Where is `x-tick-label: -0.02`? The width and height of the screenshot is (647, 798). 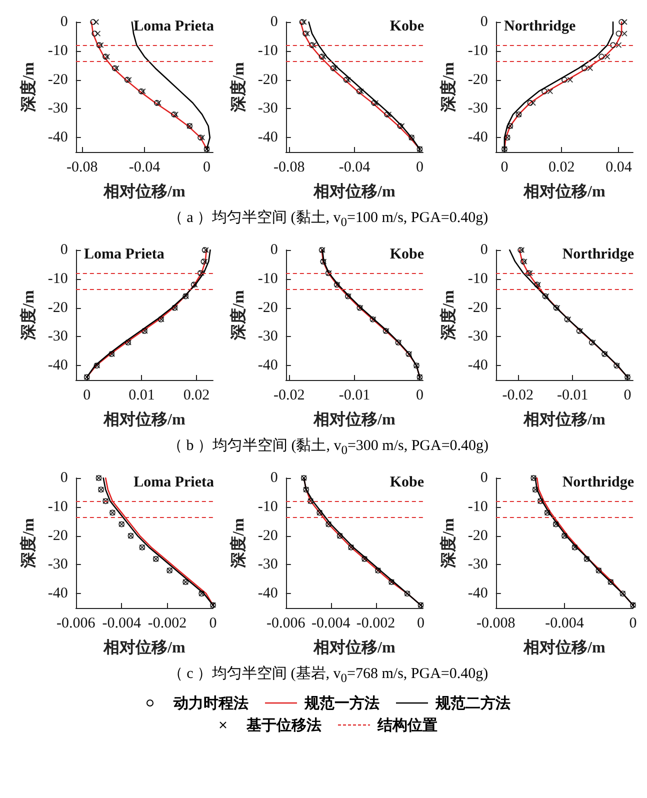
x-tick-label: -0.02 is located at coordinates (518, 396).